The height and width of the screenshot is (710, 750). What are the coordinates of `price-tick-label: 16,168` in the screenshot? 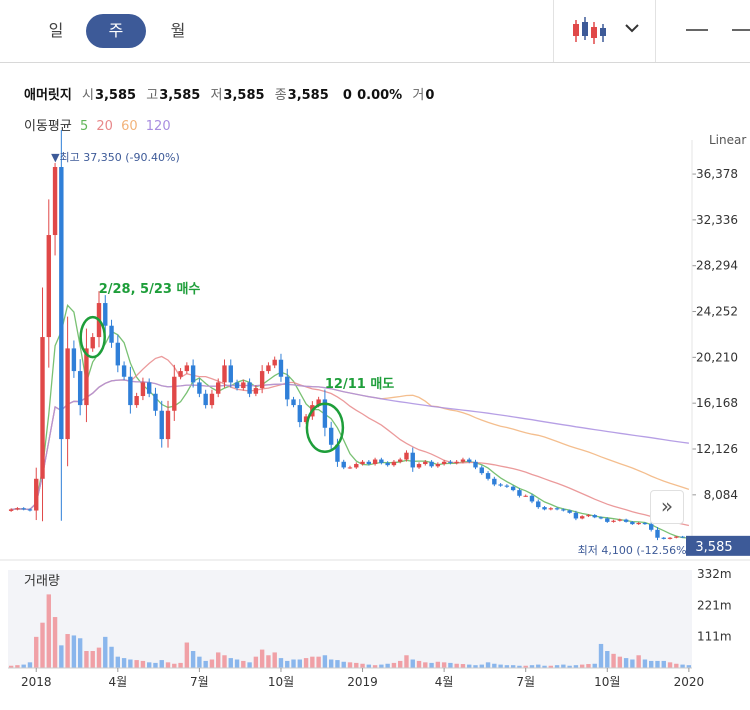 It's located at (717, 403).